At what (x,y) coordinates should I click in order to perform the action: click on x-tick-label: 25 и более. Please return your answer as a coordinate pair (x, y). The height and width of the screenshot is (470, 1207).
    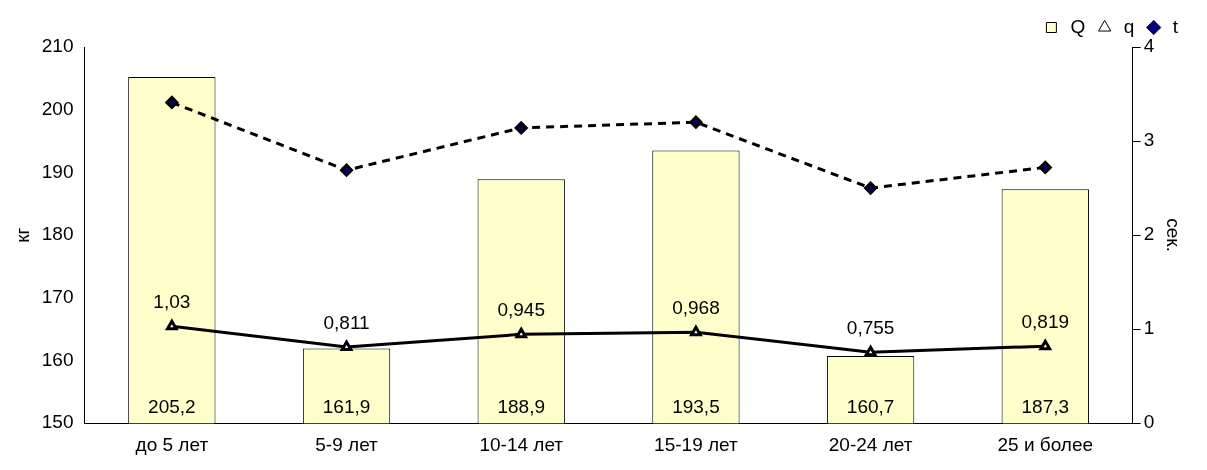
    Looking at the image, I should click on (1045, 444).